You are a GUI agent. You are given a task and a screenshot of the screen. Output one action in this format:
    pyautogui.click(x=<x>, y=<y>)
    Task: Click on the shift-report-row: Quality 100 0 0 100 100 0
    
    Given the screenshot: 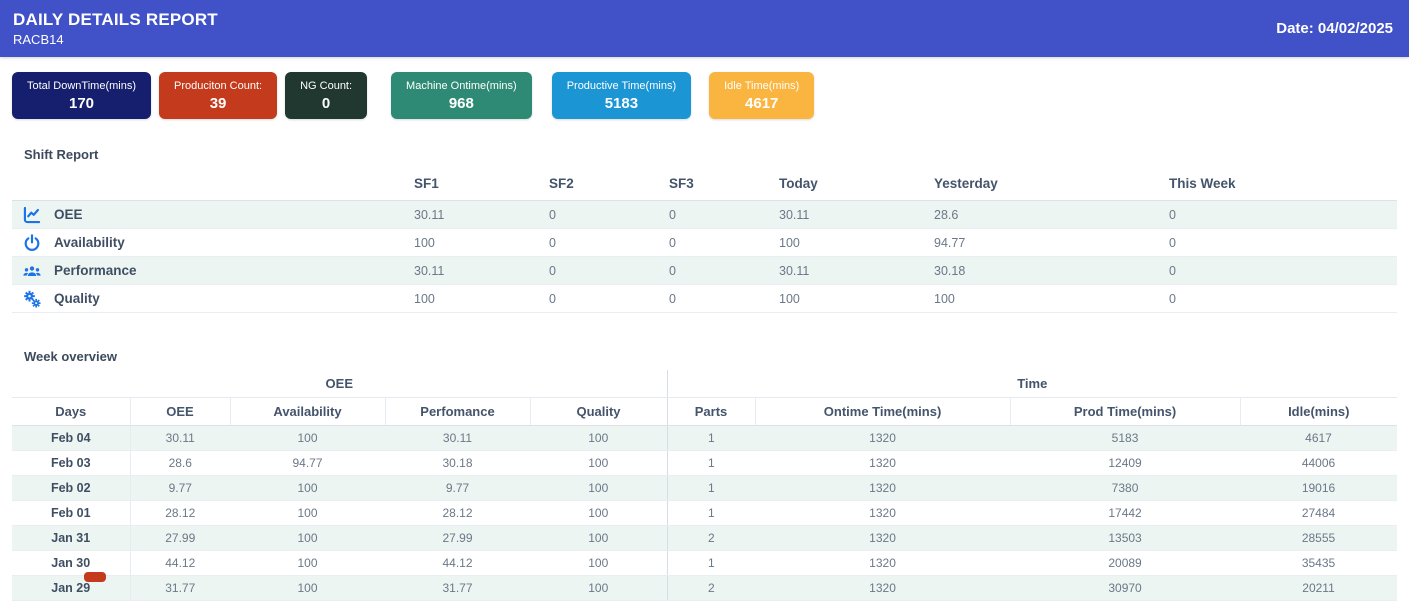 What is the action you would take?
    pyautogui.click(x=704, y=298)
    